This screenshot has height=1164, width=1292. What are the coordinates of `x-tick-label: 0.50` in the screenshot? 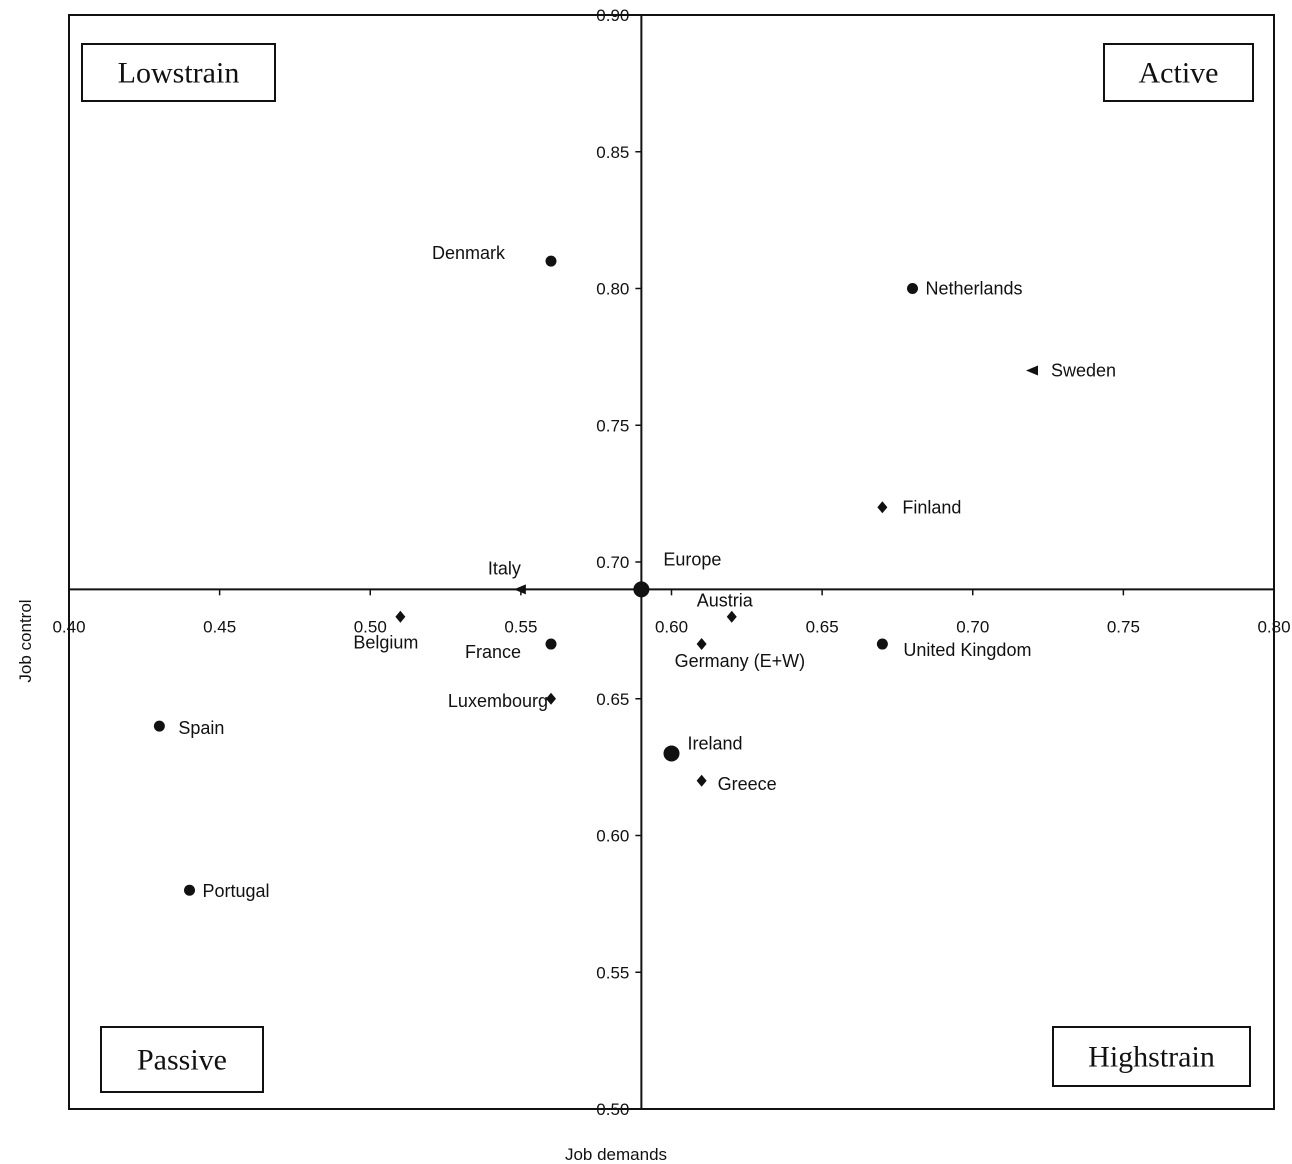 It's located at (370, 626).